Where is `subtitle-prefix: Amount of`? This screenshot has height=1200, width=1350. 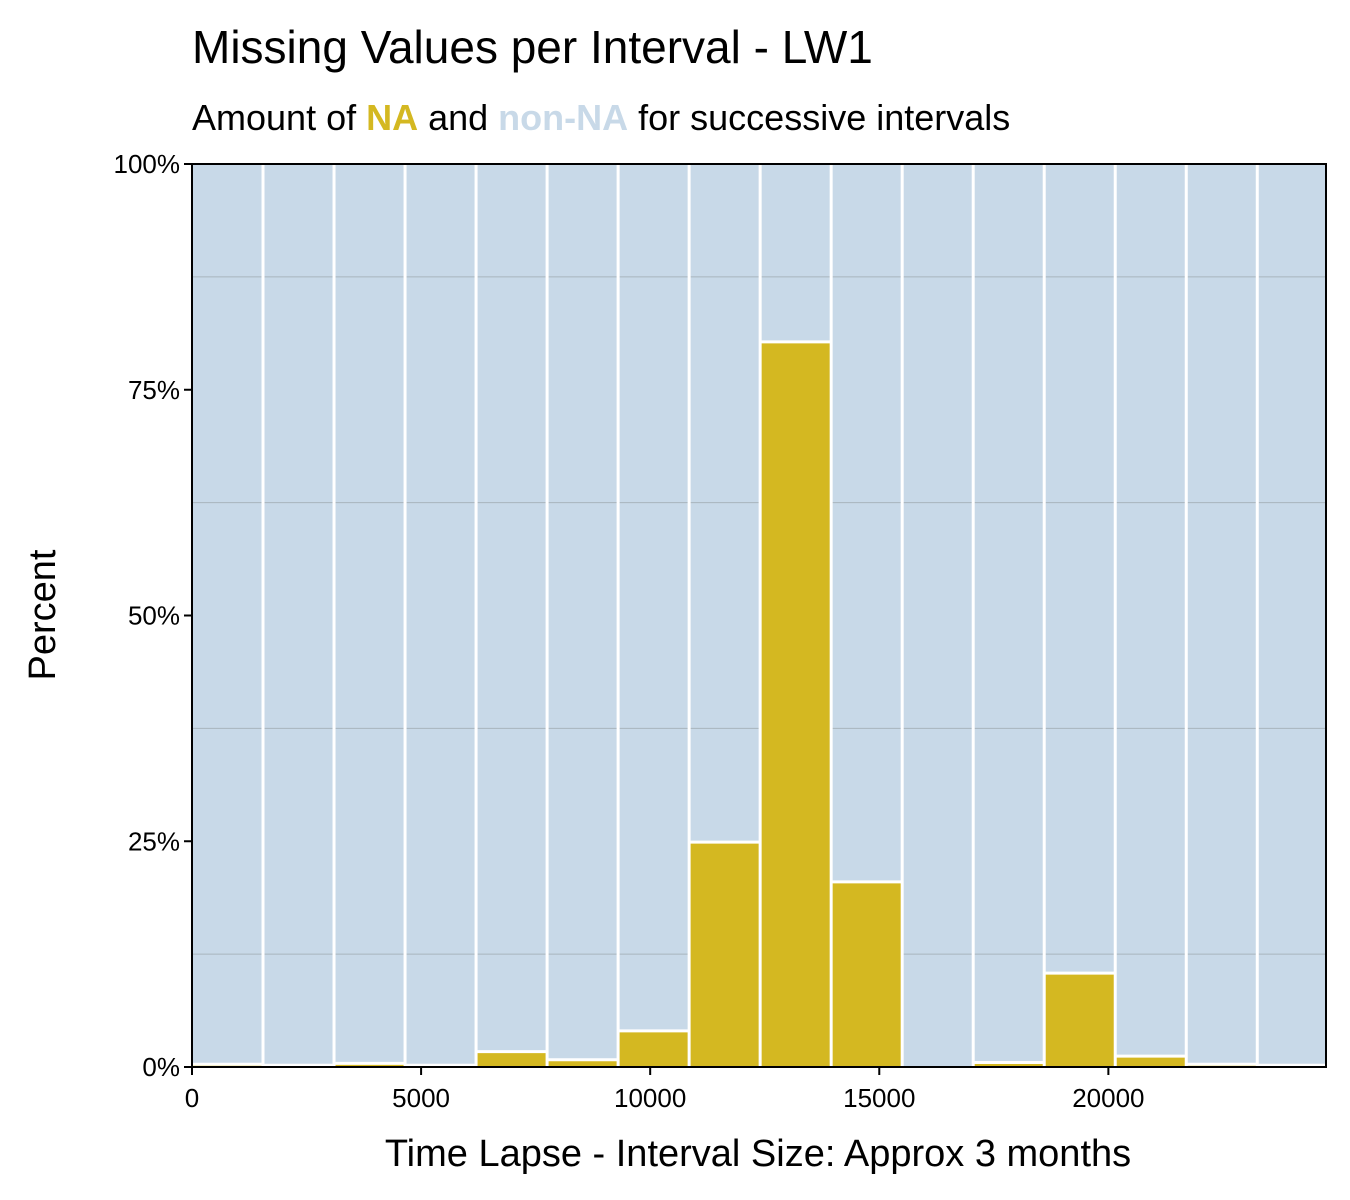 subtitle-prefix: Amount of is located at coordinates (279, 117).